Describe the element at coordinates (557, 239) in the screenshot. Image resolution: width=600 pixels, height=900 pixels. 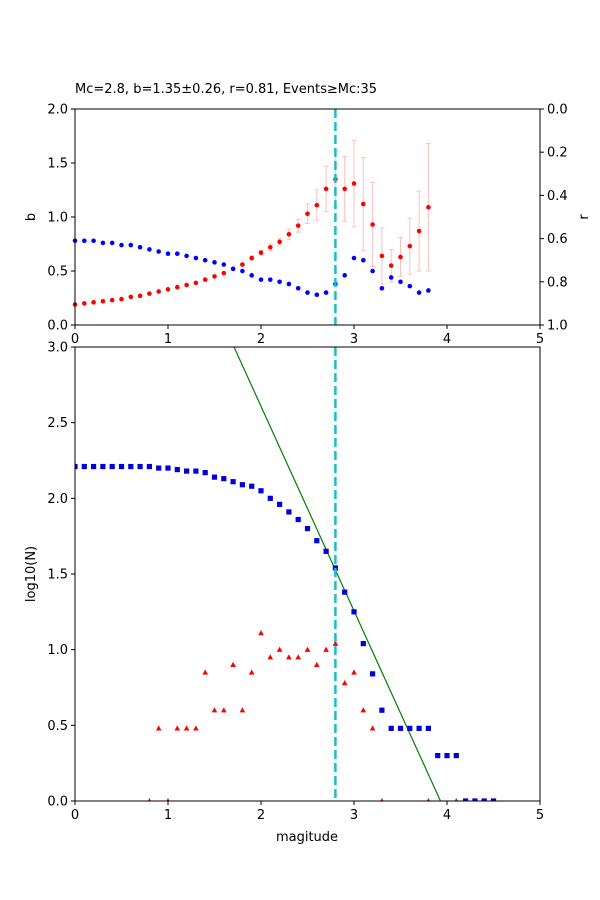
I see `top-r-tick-label: 0.6` at that location.